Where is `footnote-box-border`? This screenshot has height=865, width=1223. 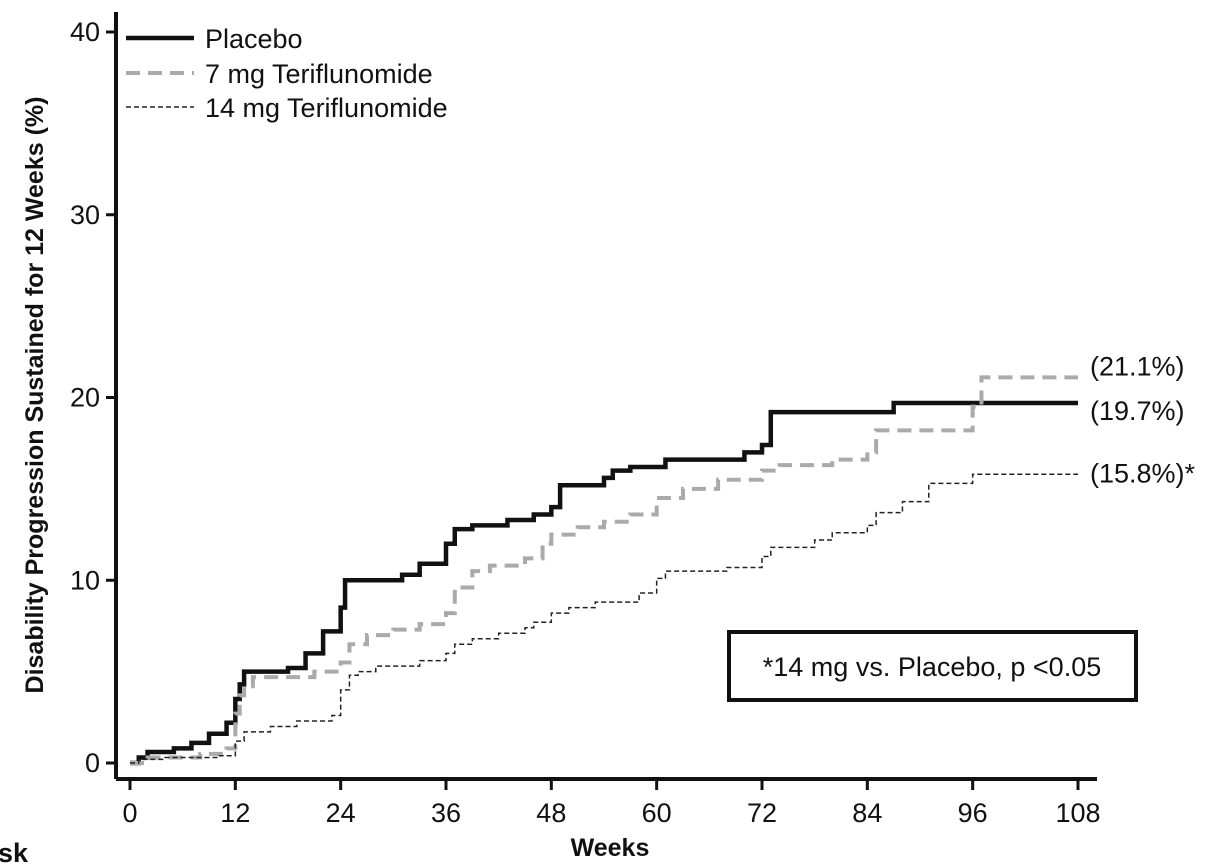 footnote-box-border is located at coordinates (932, 666).